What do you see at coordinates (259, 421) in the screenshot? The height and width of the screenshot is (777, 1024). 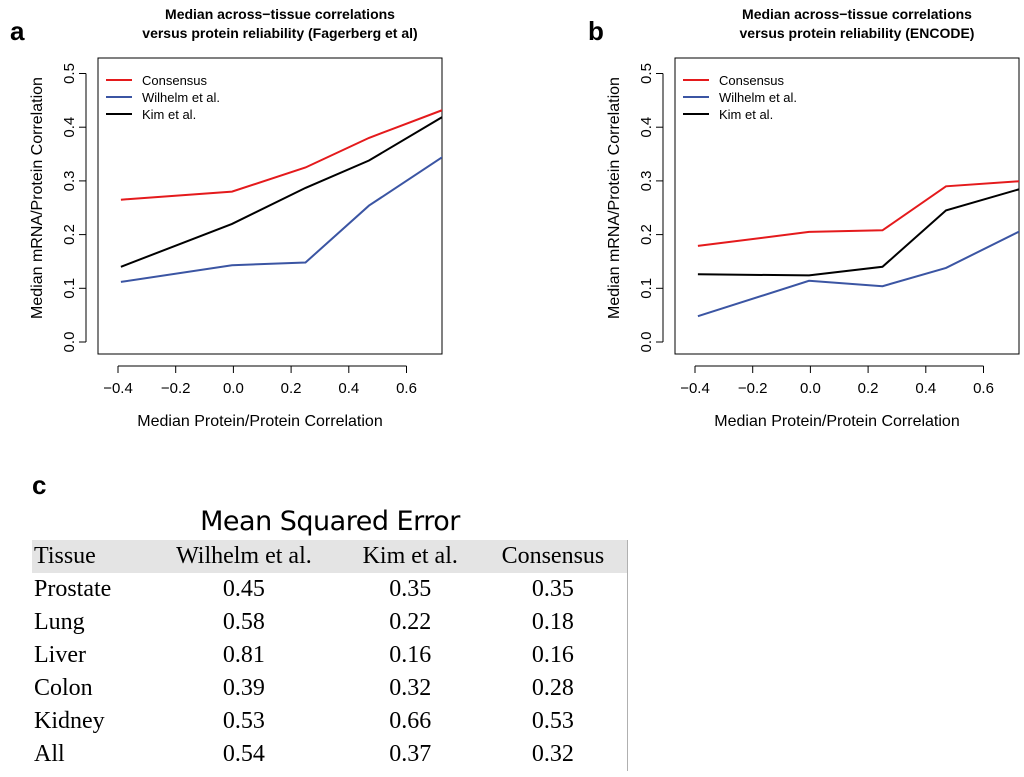 I see `x-axis-label-a: Median Protein/Protein Correlation` at bounding box center [259, 421].